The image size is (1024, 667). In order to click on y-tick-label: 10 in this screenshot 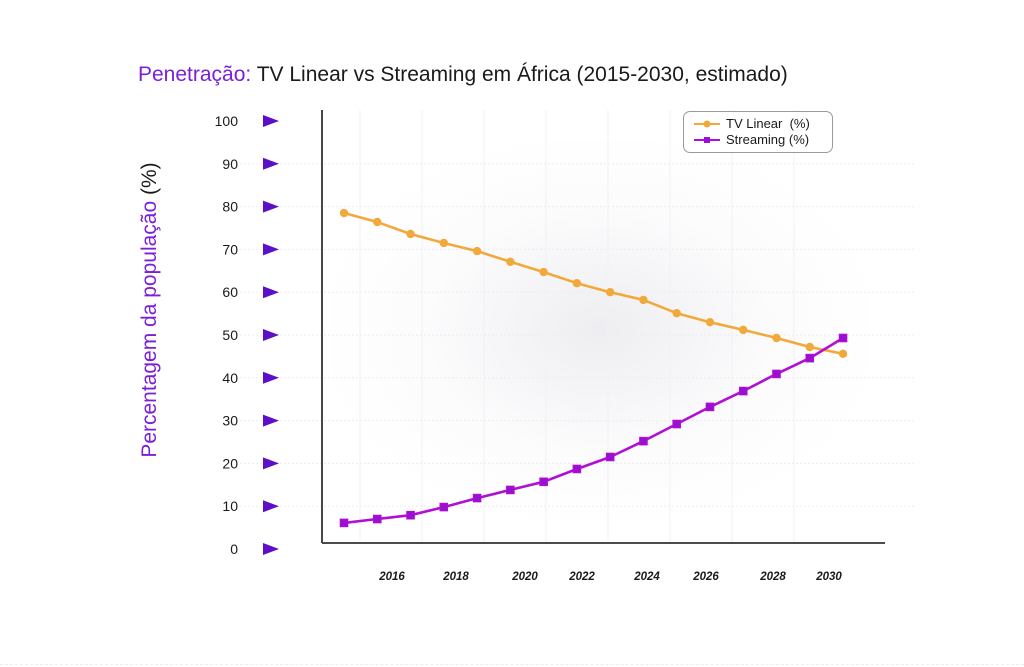, I will do `click(230, 506)`.